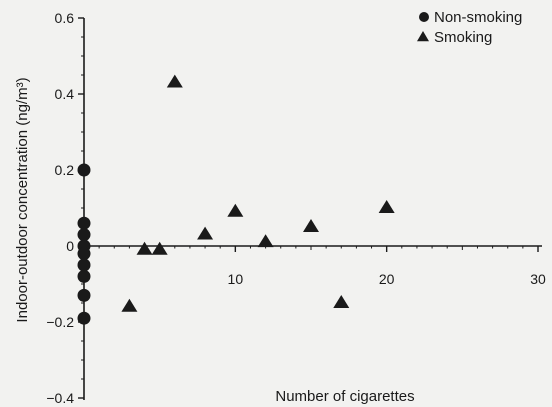  Describe the element at coordinates (65, 208) in the screenshot. I see `y-axis-ticks: 0.6 0.4 0.2 0 −0.2 −0.4` at that location.